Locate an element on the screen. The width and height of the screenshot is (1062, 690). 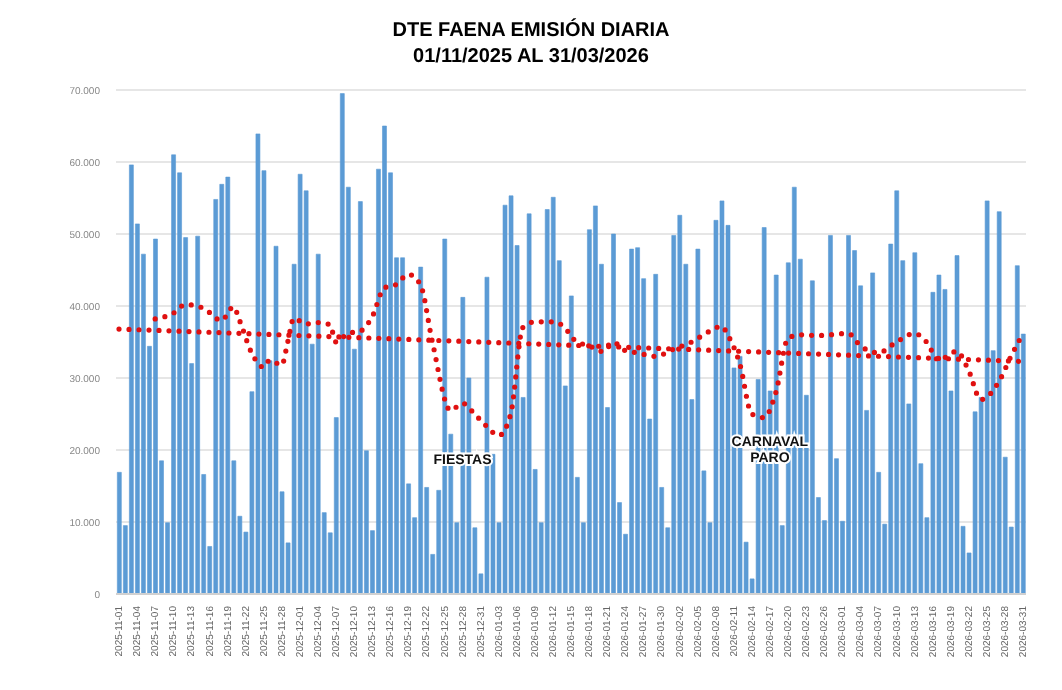
chart-title: DTE FAENA EMISIÓN DIARIA is located at coordinates (531, 31).